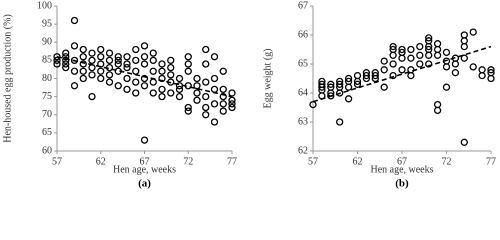 The height and width of the screenshot is (240, 500). Describe the element at coordinates (47, 60) in the screenshot. I see `y-tick-label: 85` at that location.